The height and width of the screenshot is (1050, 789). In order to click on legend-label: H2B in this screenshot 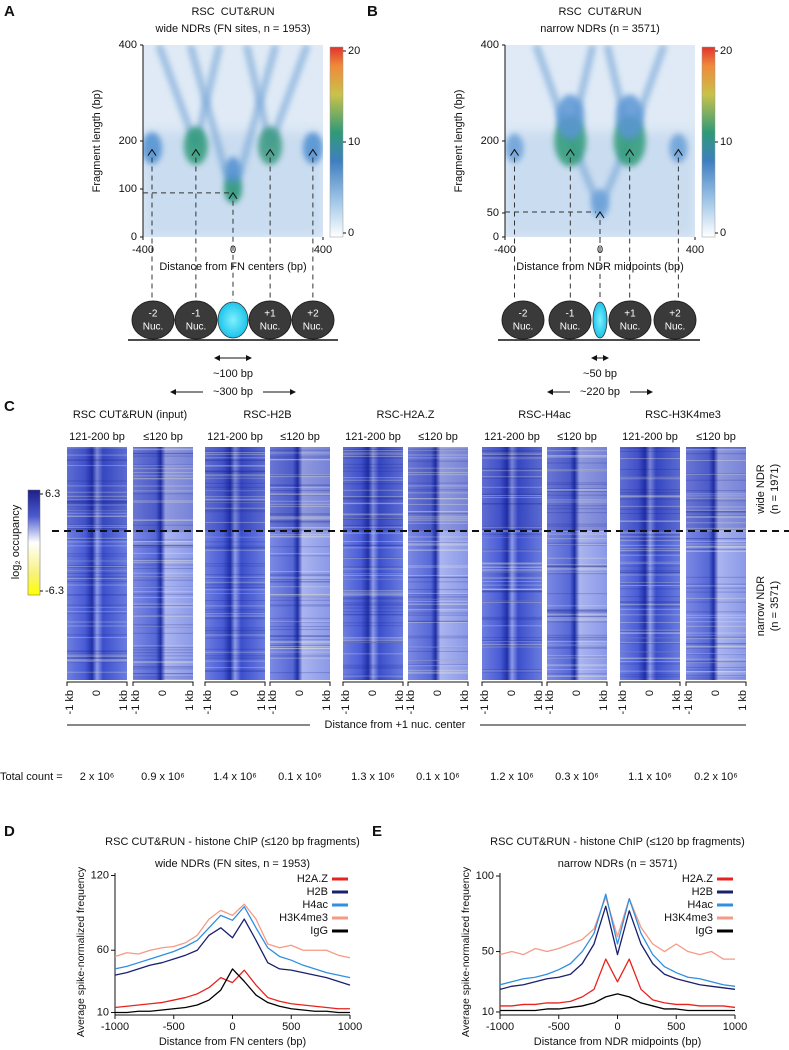, I will do `click(317, 892)`.